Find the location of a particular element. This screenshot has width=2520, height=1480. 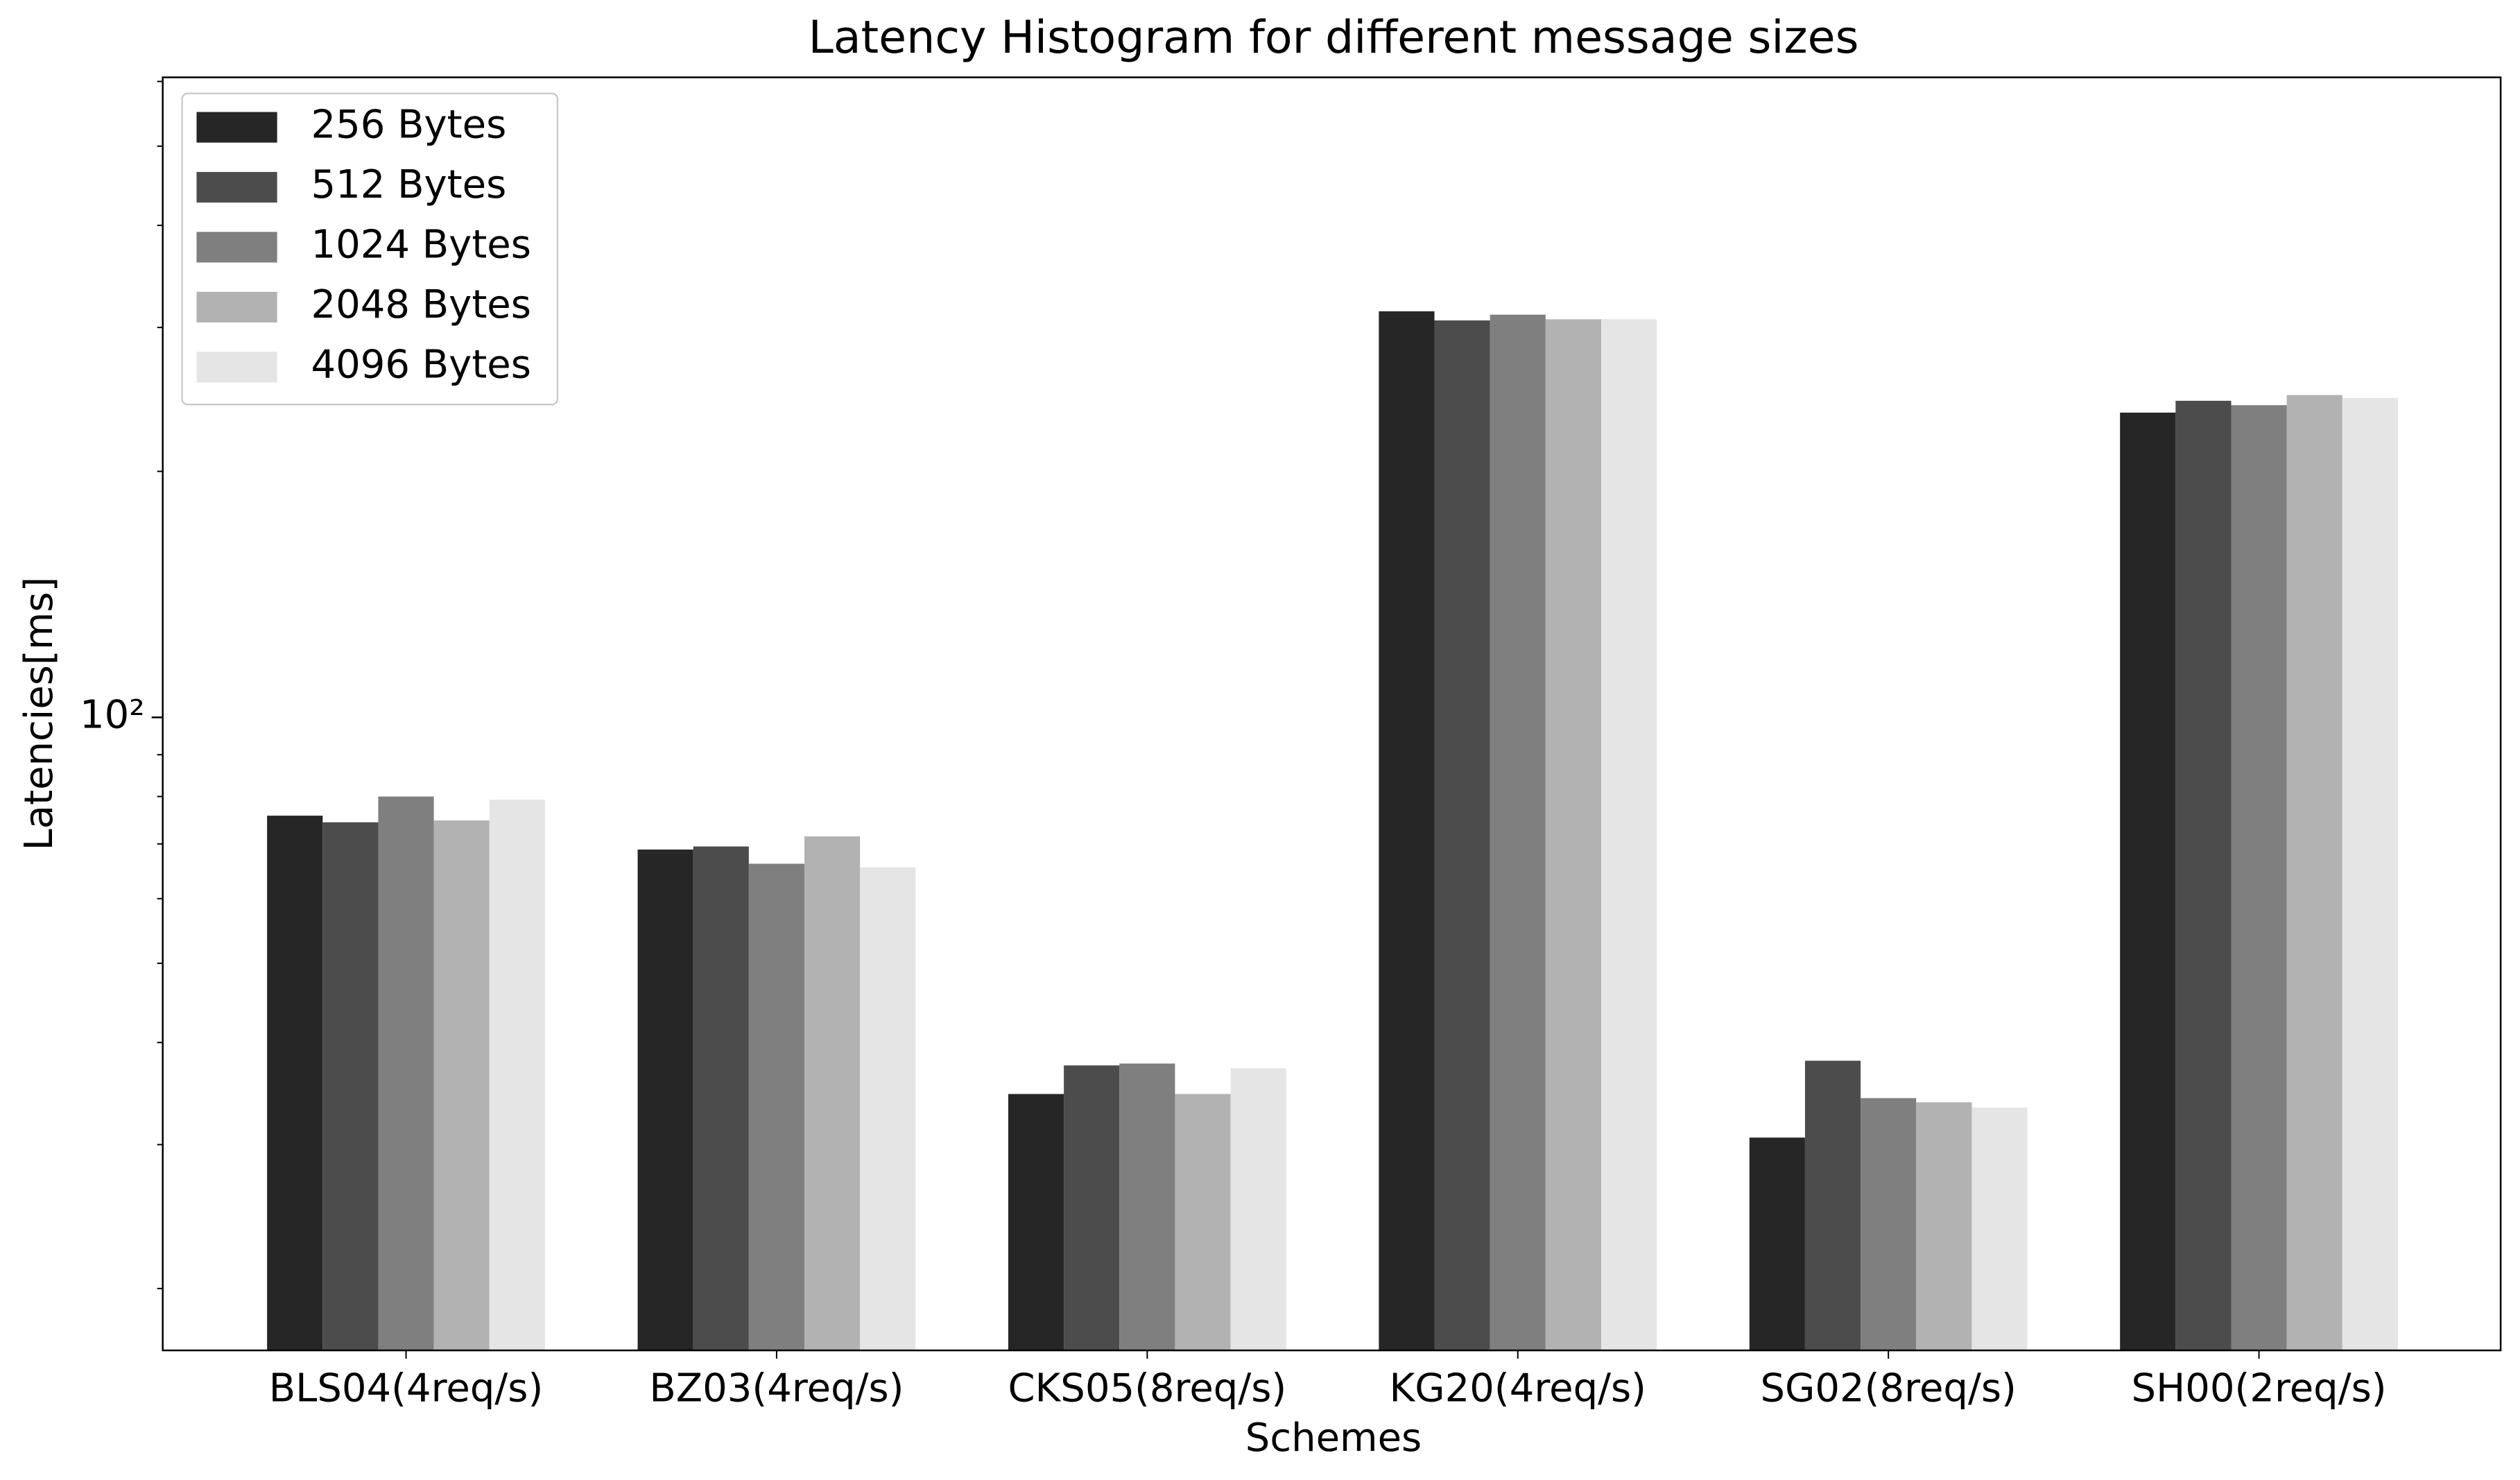

x-tick-label: SG02(8req/s) is located at coordinates (1888, 1388).